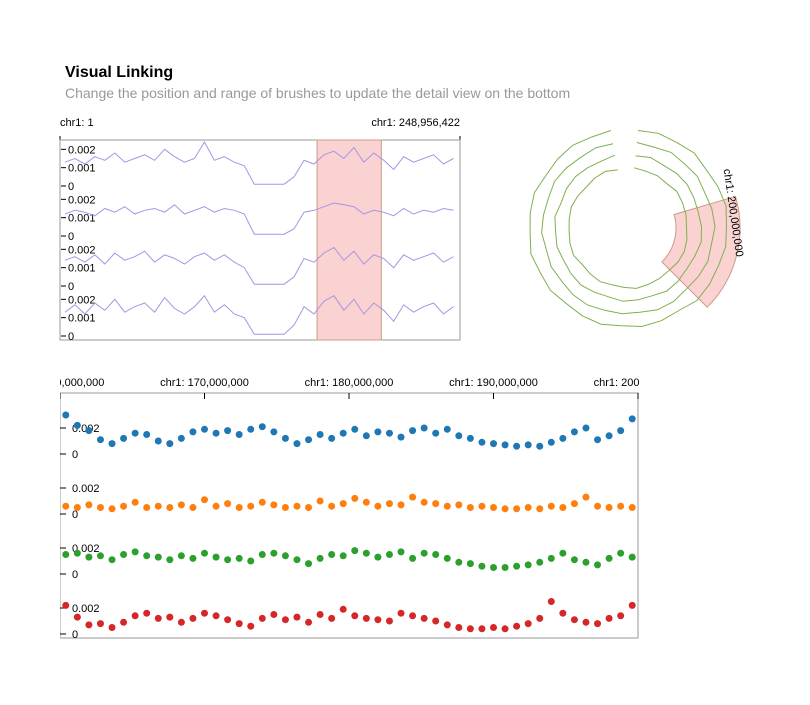 The height and width of the screenshot is (705, 810). Describe the element at coordinates (493, 383) in the screenshot. I see `x-tick-label: chr1: 190,000,000` at that location.